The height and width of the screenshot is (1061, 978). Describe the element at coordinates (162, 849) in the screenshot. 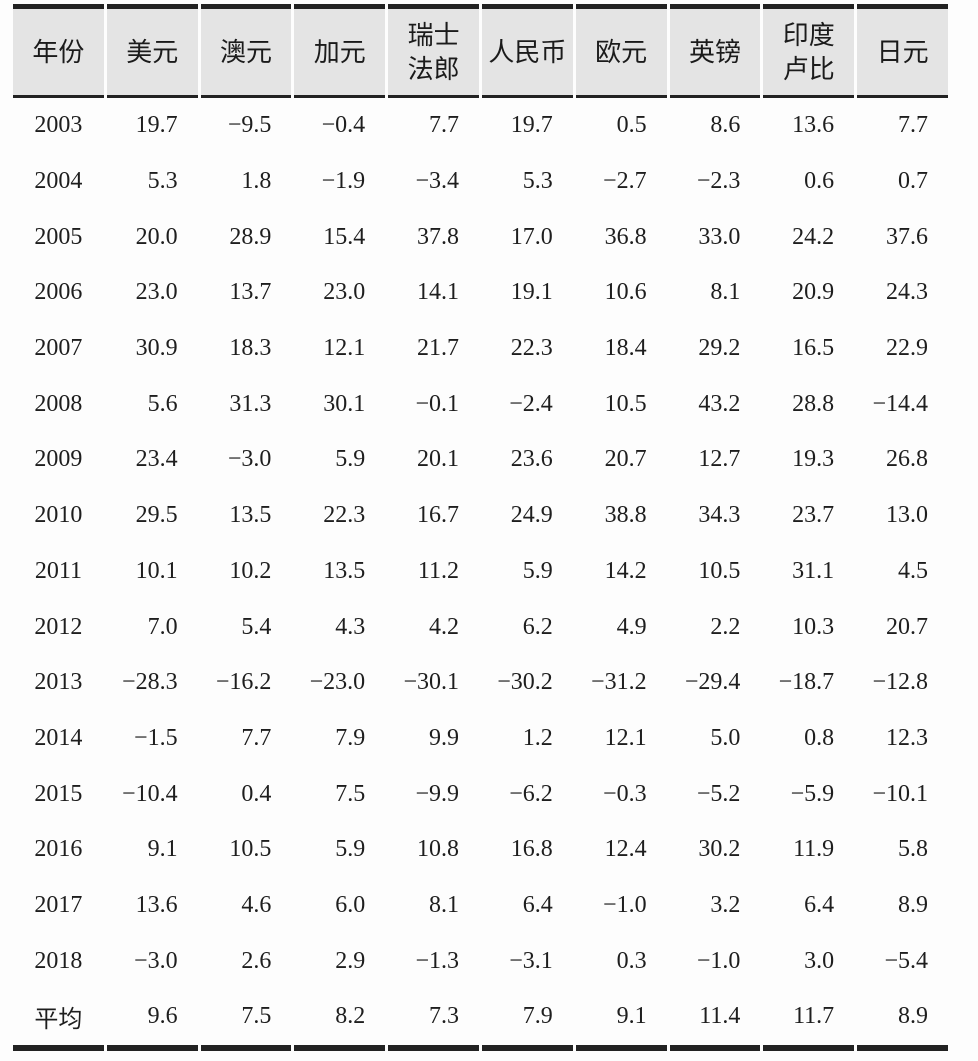

I see `value-cell-usd: 9.1` at that location.